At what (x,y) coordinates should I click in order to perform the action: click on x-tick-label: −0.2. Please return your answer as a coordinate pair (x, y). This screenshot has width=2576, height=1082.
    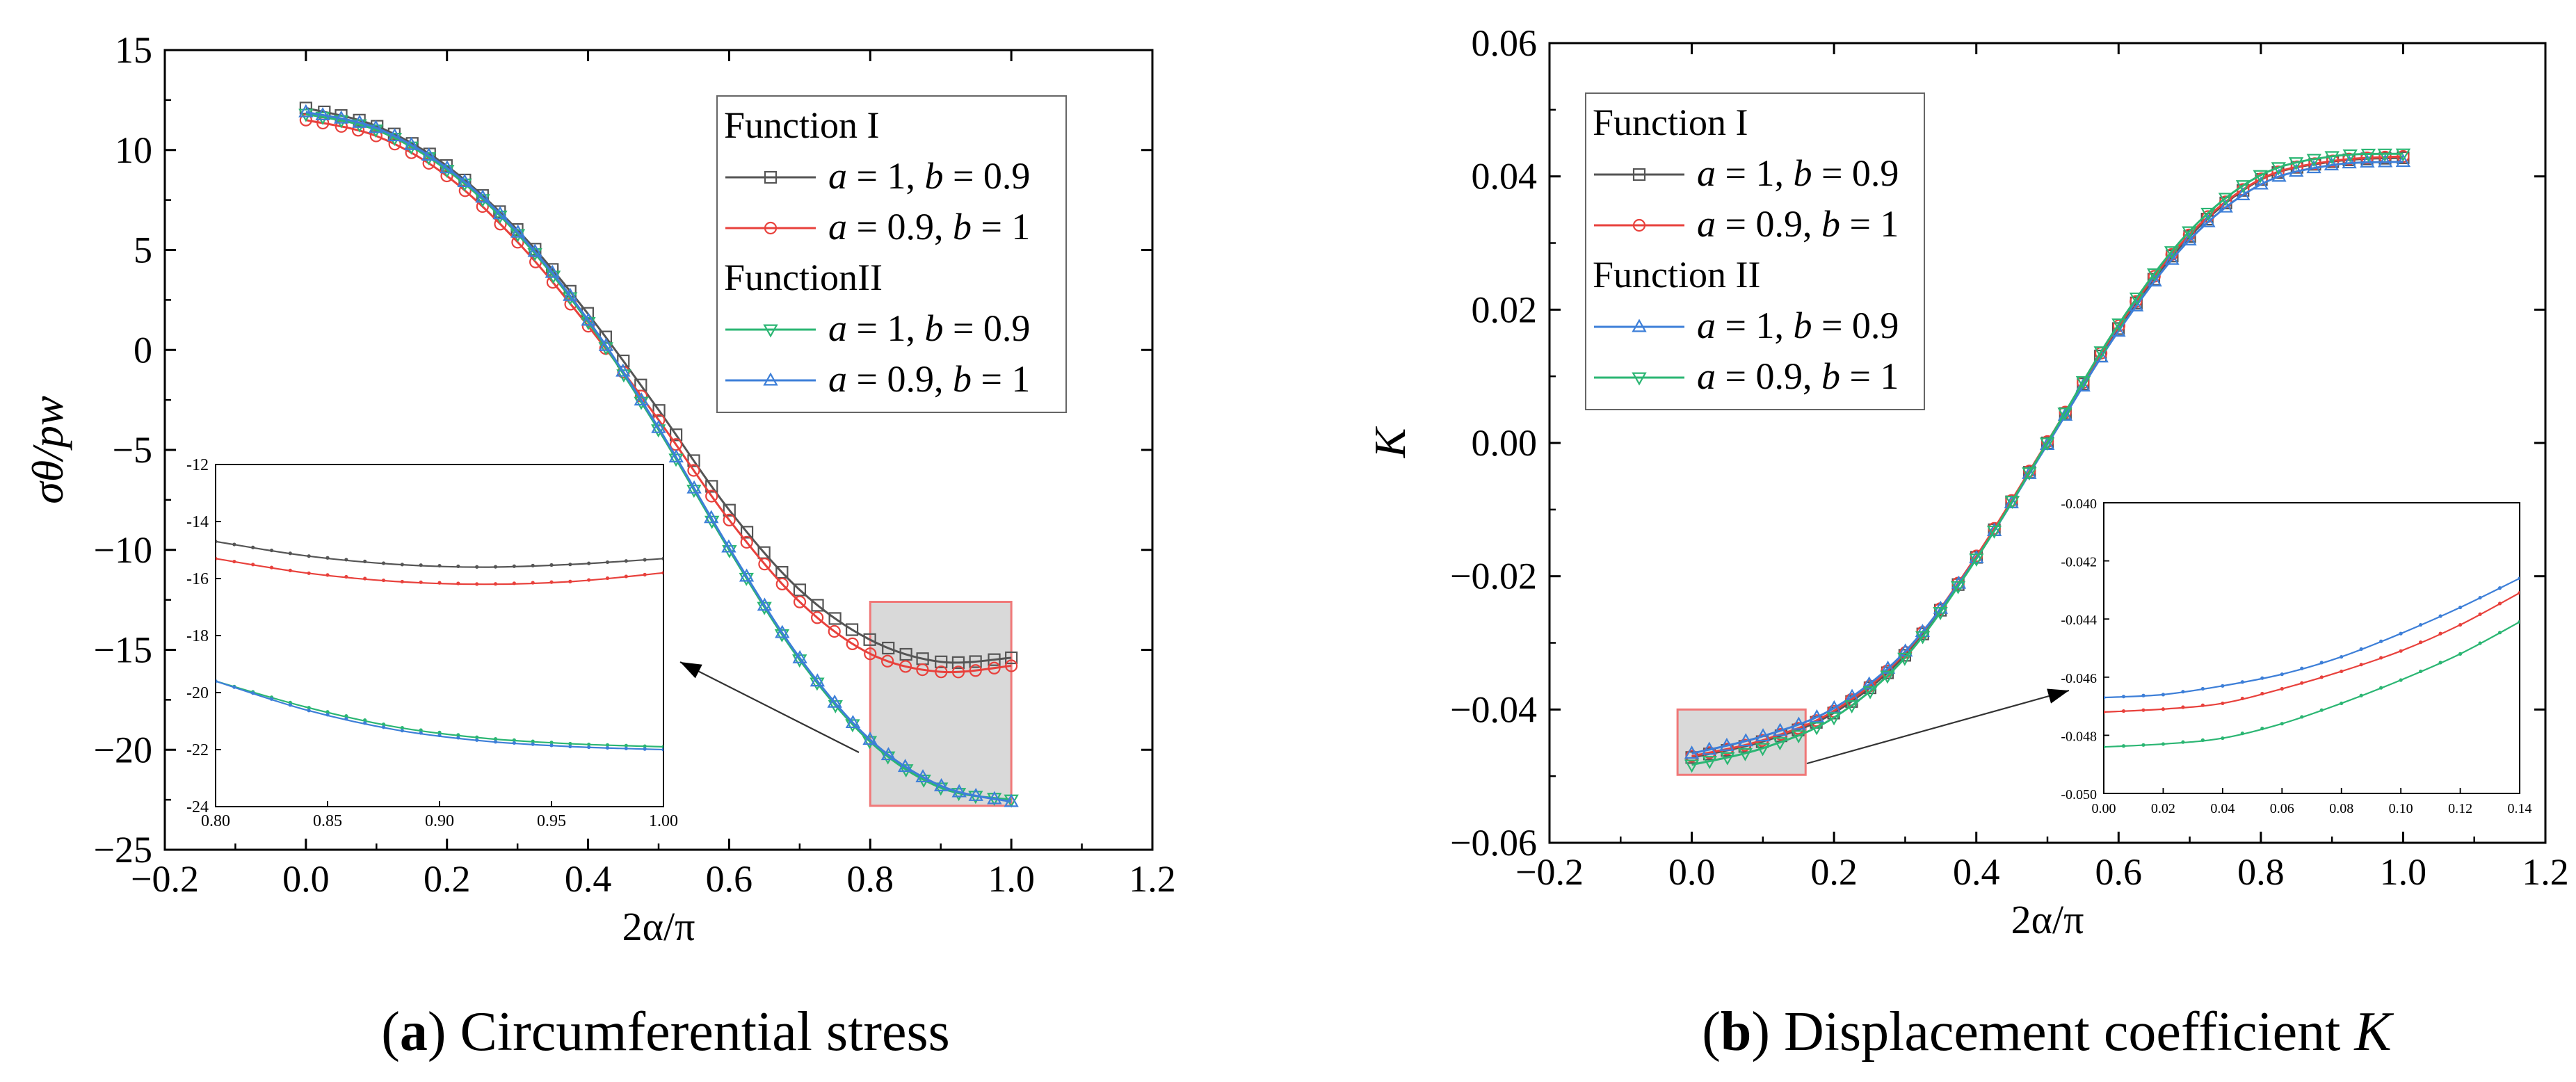
    Looking at the image, I should click on (165, 879).